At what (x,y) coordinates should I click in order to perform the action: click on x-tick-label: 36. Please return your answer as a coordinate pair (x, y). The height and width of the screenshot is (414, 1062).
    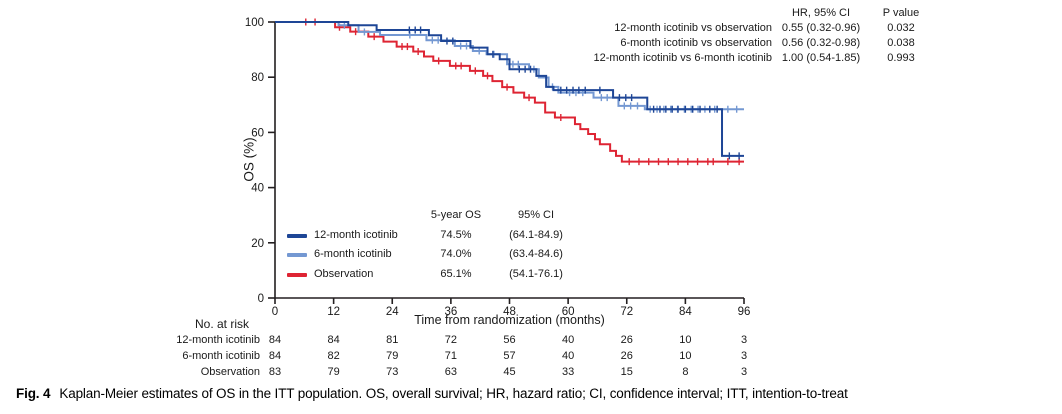
    Looking at the image, I should click on (450, 312).